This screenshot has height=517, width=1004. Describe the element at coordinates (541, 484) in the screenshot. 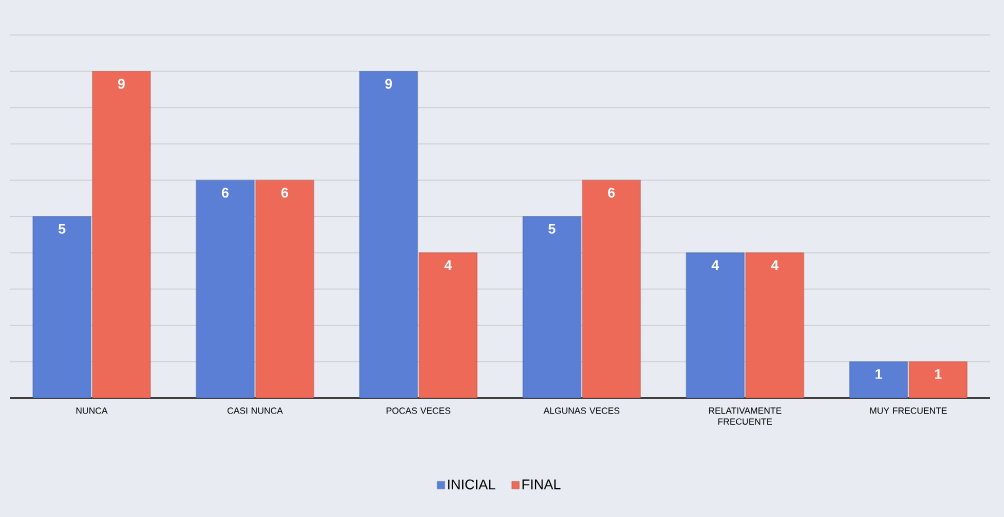

I see `legend-label: FINAL` at that location.